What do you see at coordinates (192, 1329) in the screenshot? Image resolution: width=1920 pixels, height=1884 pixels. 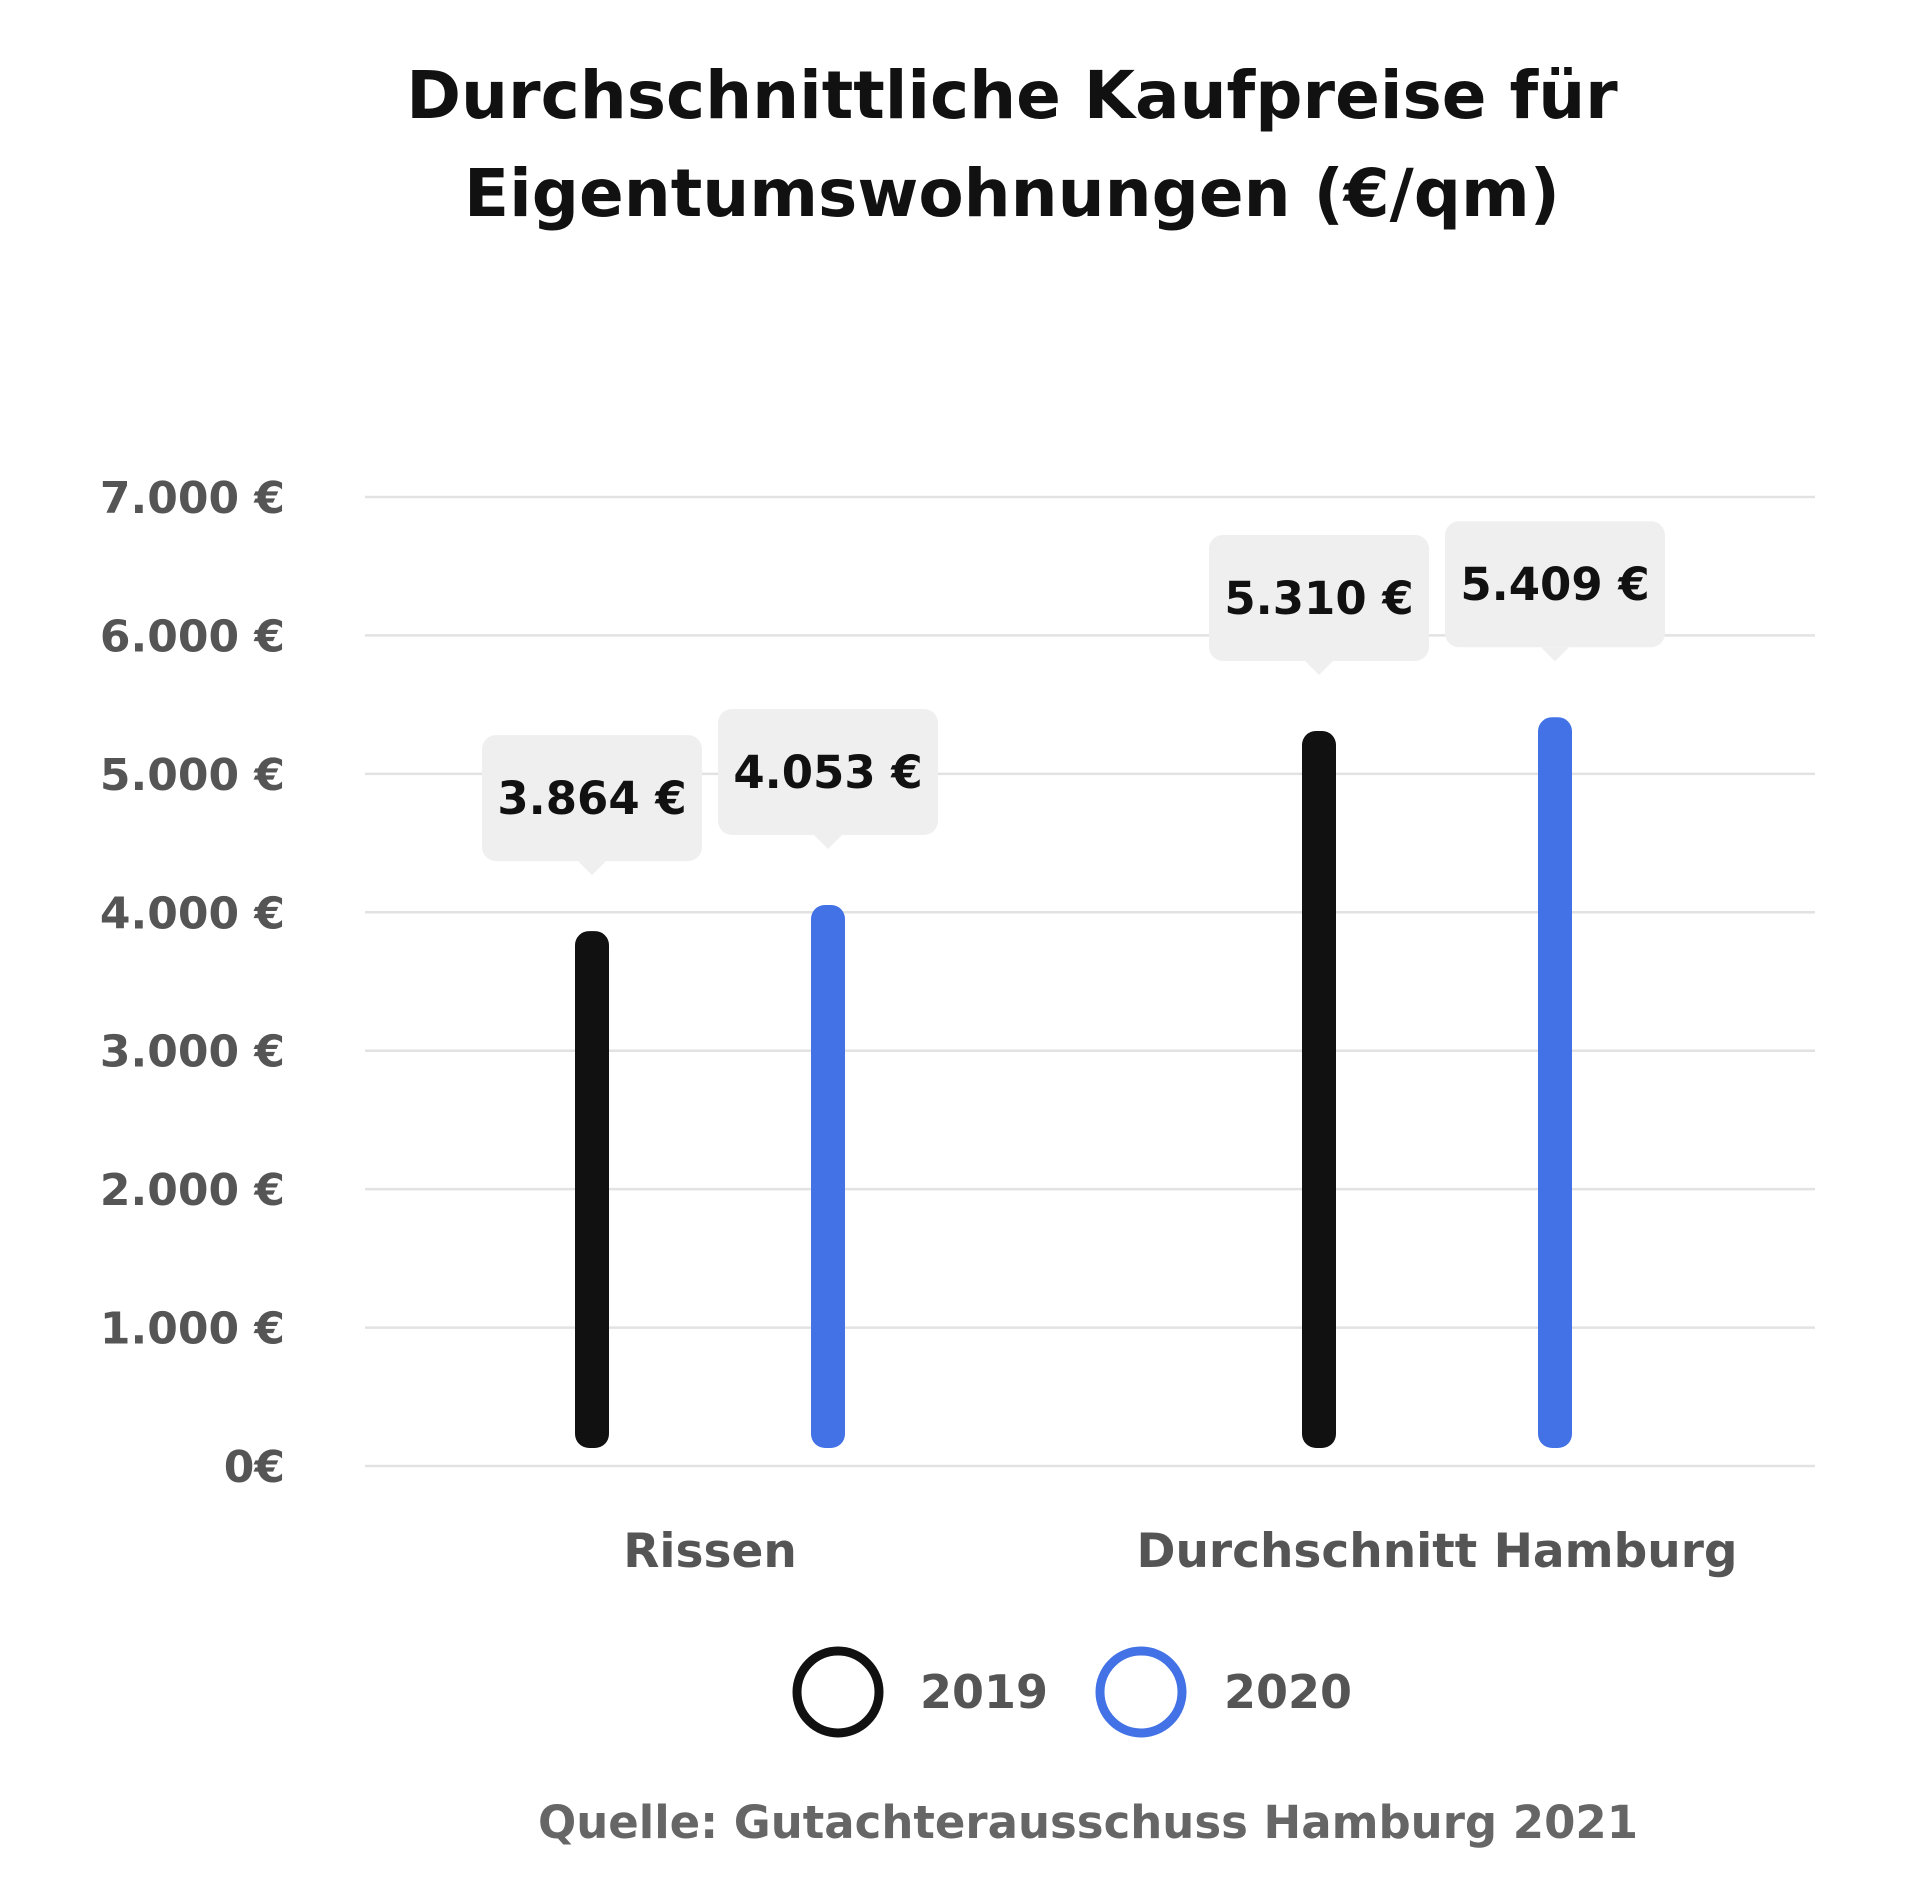 I see `y-tick-label: 1.000 €` at bounding box center [192, 1329].